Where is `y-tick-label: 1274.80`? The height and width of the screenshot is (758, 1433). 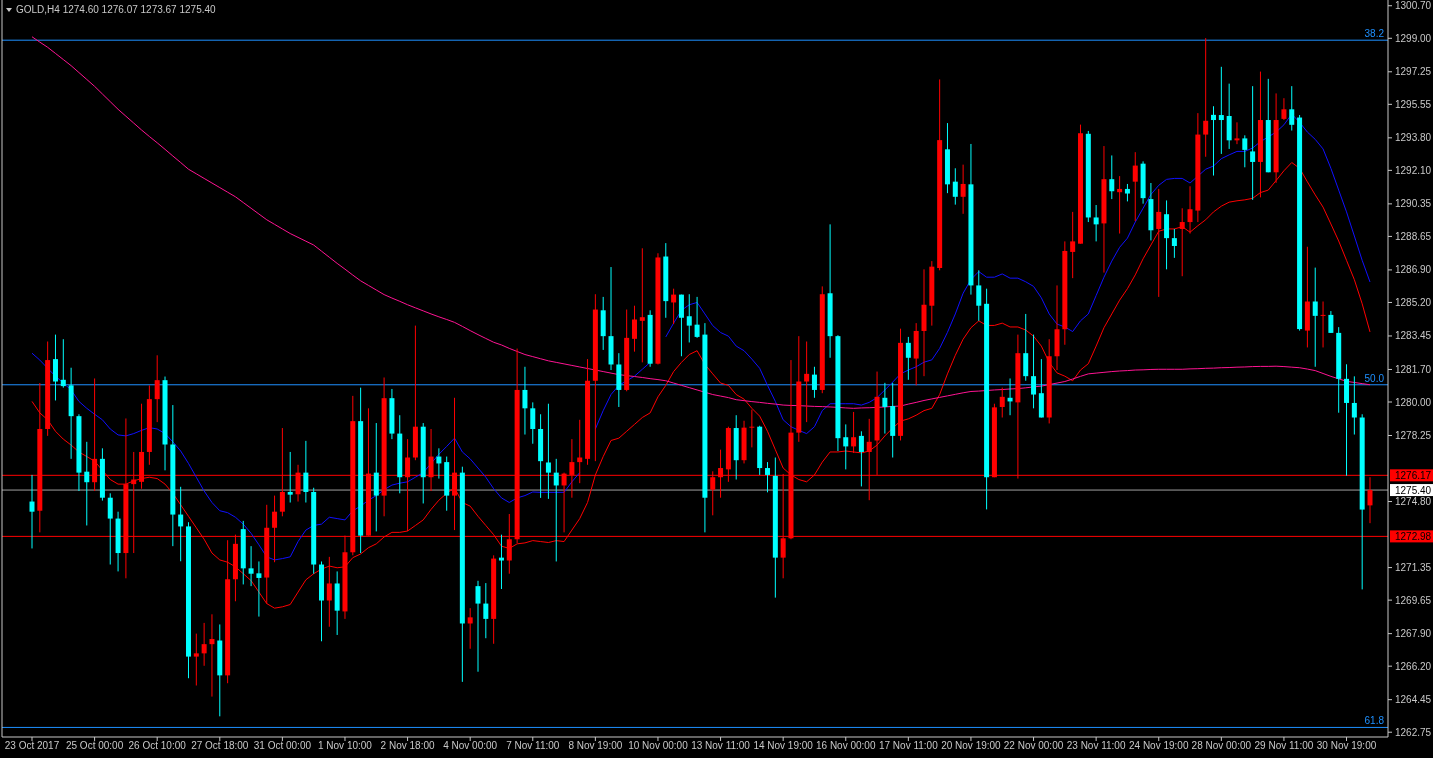 y-tick-label: 1274.80 is located at coordinates (1413, 502).